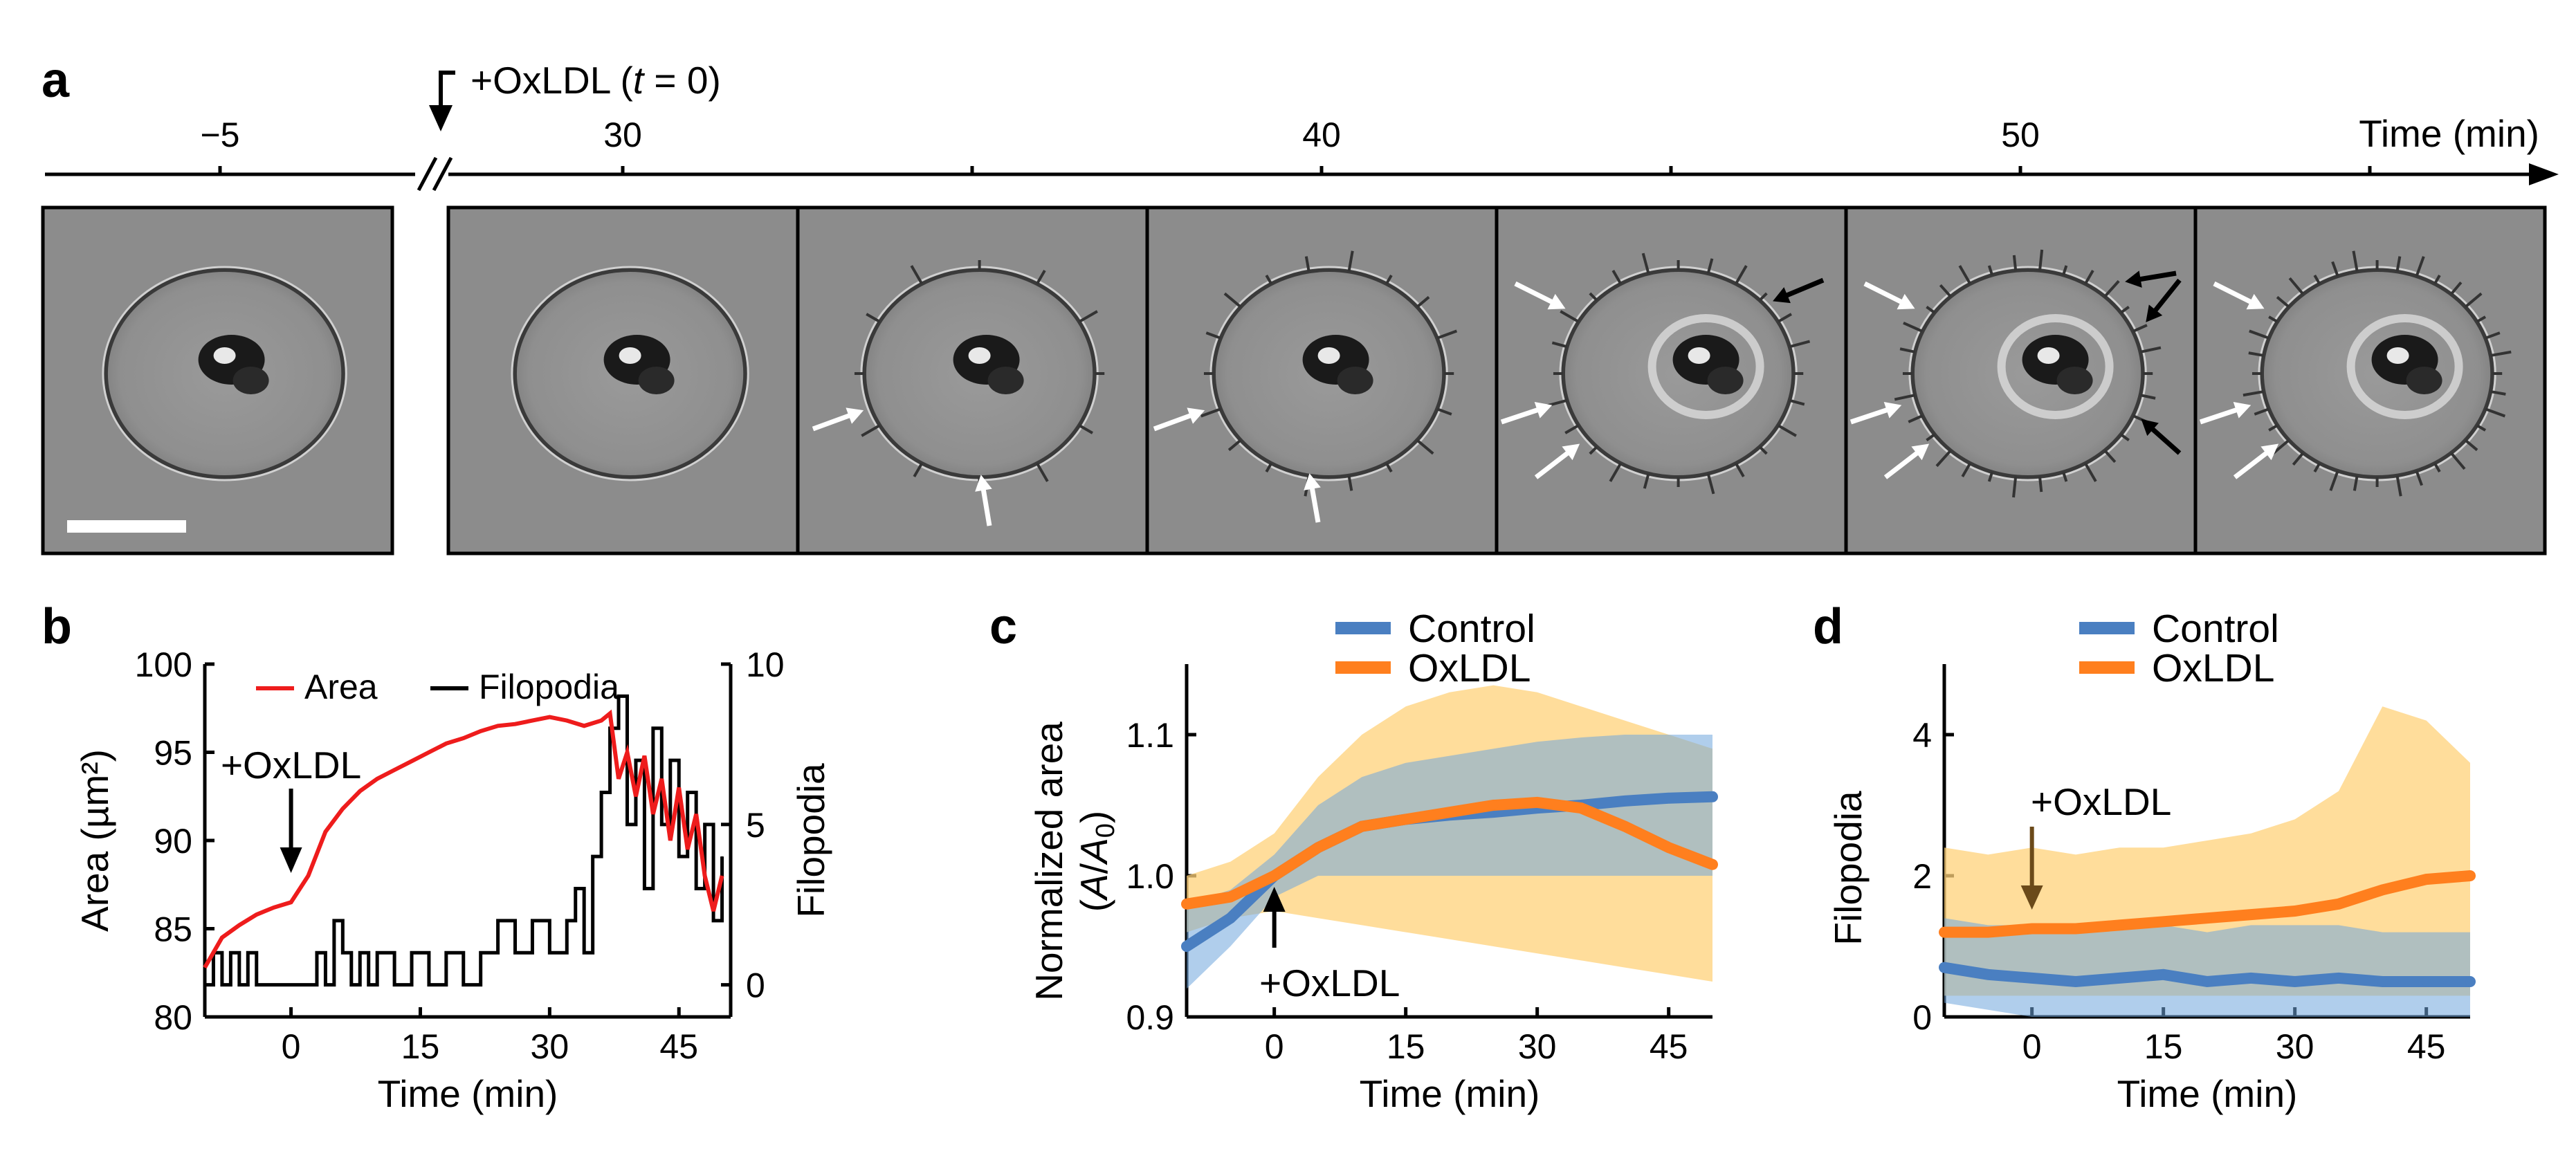  Describe the element at coordinates (57, 626) in the screenshot. I see `panel-b-letter: b` at that location.